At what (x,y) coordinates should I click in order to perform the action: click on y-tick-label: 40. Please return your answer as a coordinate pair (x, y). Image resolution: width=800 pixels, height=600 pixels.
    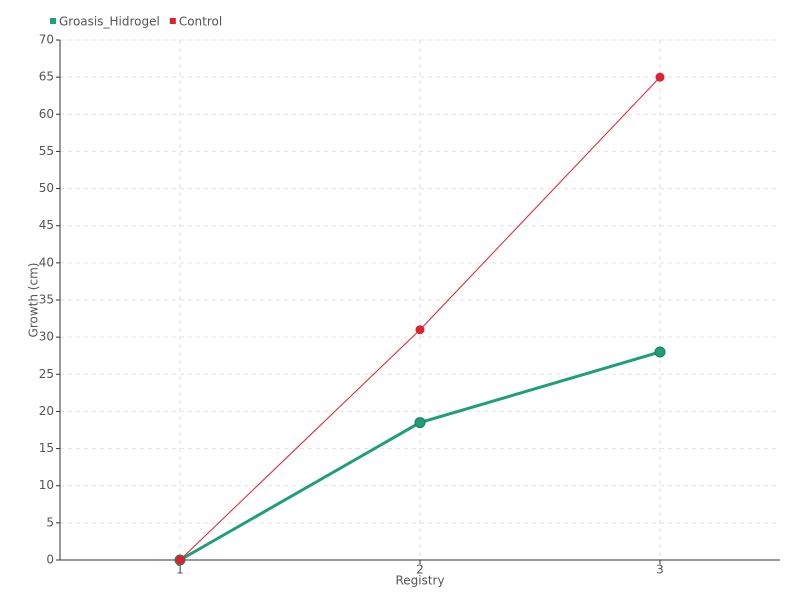
    Looking at the image, I should click on (46, 262).